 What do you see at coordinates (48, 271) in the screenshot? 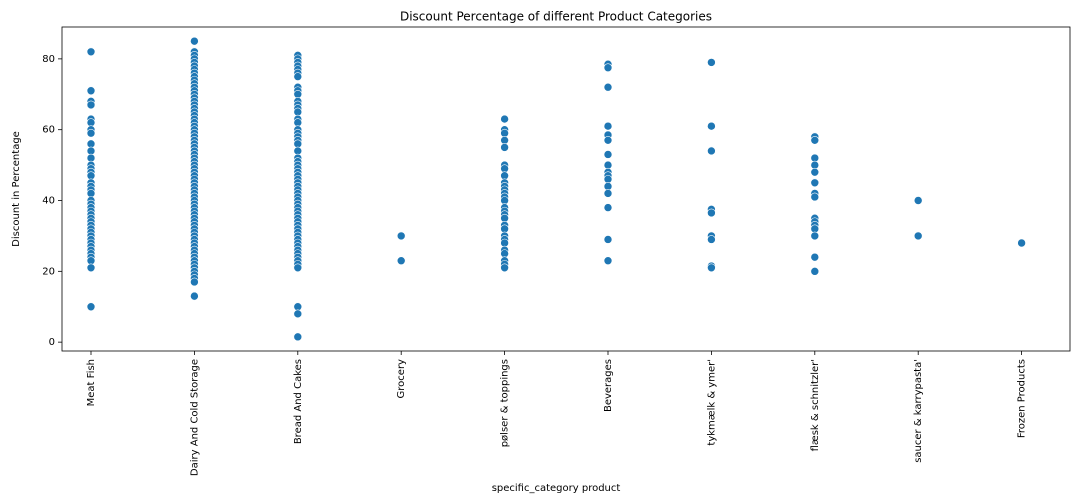
I see `y-tick-label: 20` at bounding box center [48, 271].